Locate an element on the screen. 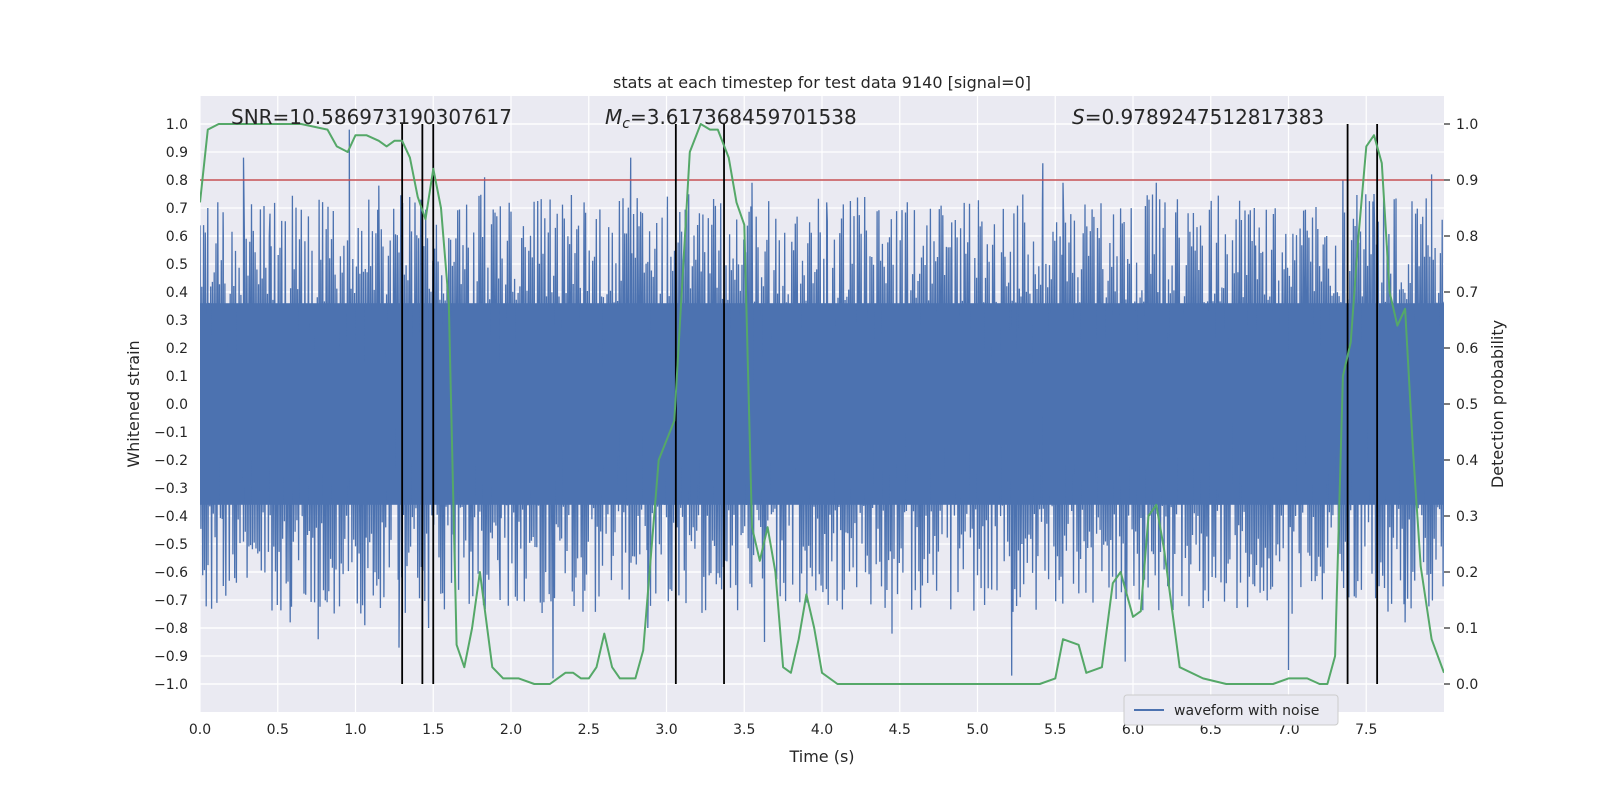 The image size is (1600, 800). x-tick-label: 0.0 is located at coordinates (200, 730).